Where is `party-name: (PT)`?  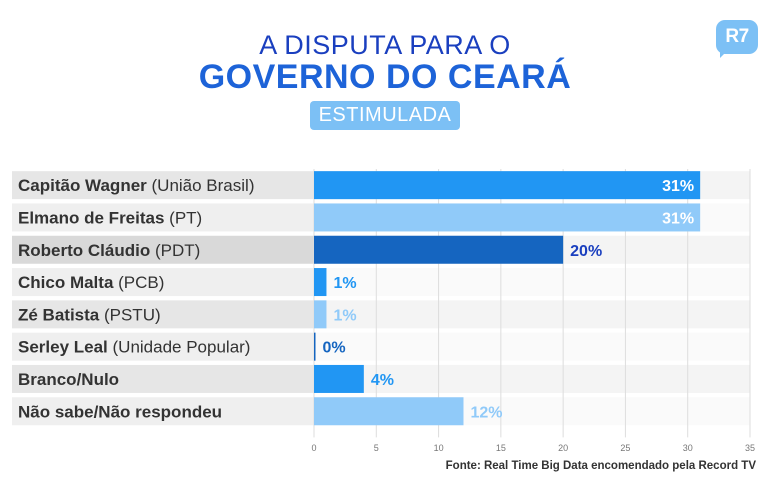
party-name: (PT) is located at coordinates (183, 217).